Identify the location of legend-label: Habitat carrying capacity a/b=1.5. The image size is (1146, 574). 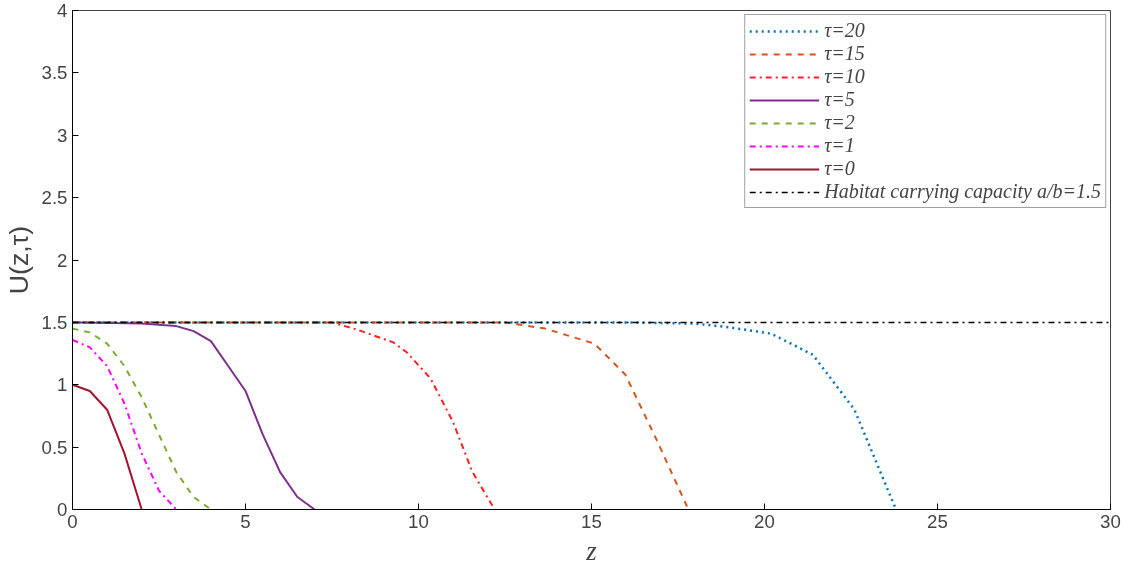
(962, 191).